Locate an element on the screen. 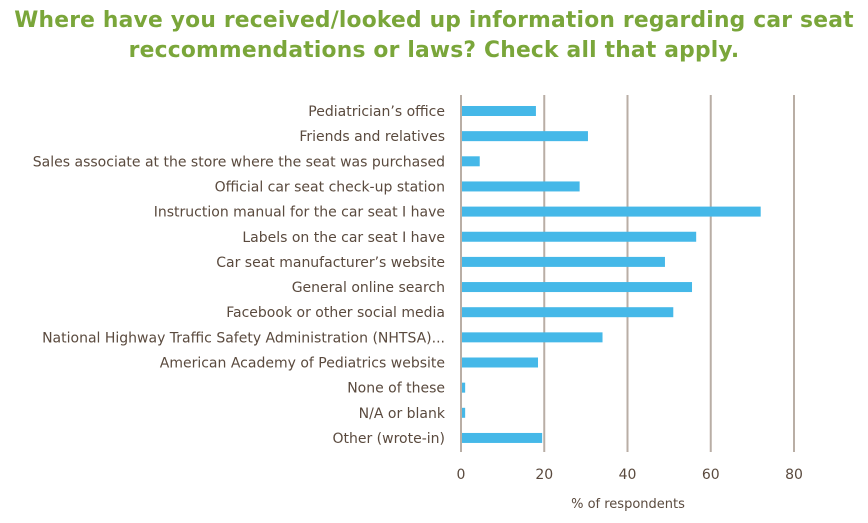 The image size is (868, 523). category-label: Friends and relatives is located at coordinates (372, 137).